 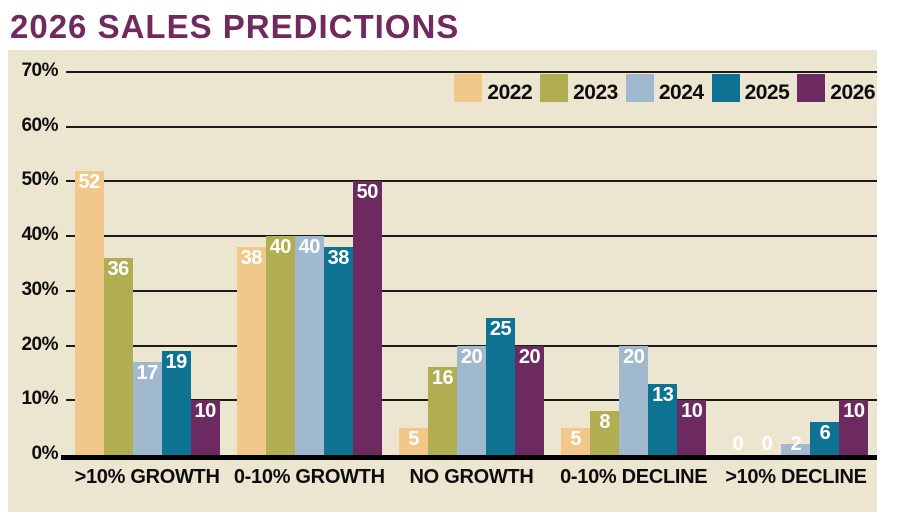 What do you see at coordinates (767, 92) in the screenshot?
I see `legend-label: 2025` at bounding box center [767, 92].